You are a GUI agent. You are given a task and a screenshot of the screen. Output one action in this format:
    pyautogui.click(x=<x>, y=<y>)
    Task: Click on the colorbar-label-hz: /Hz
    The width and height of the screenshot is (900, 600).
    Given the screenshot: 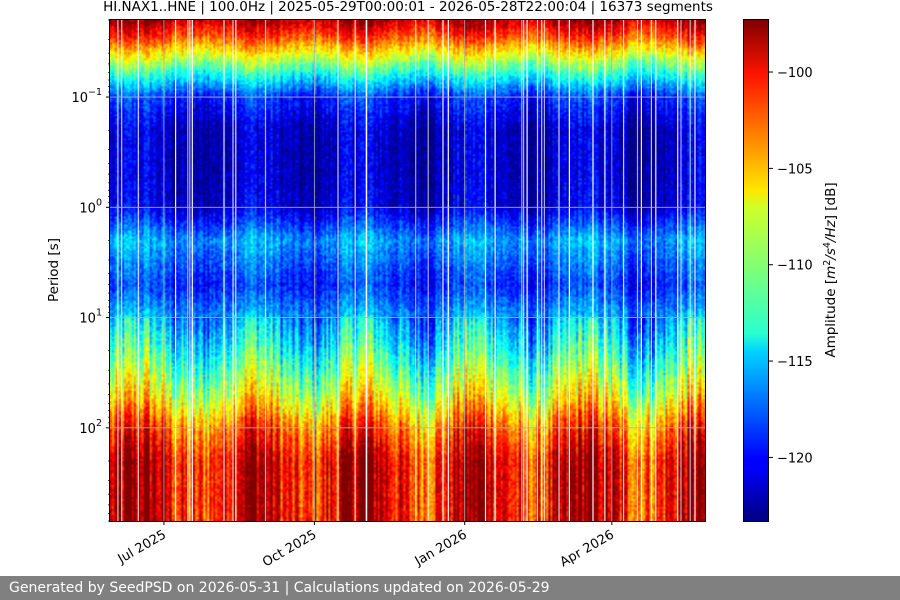 What is the action you would take?
    pyautogui.click(x=831, y=231)
    